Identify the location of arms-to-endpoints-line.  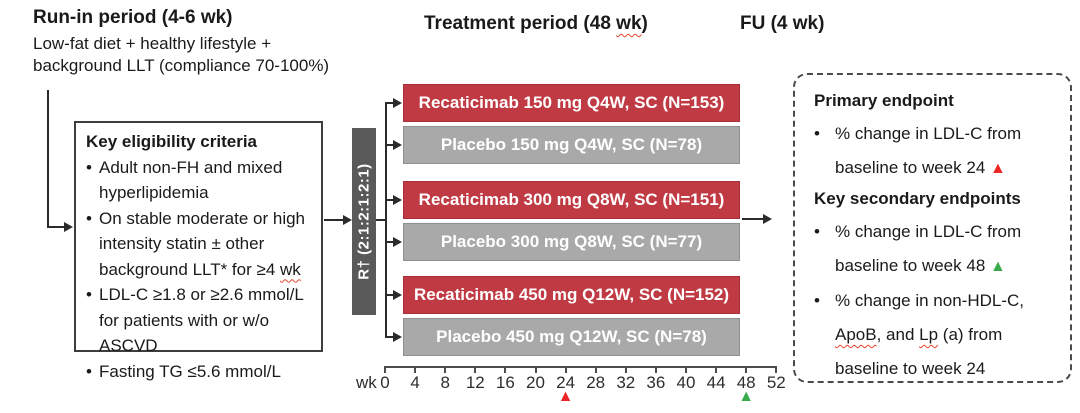
(753, 219).